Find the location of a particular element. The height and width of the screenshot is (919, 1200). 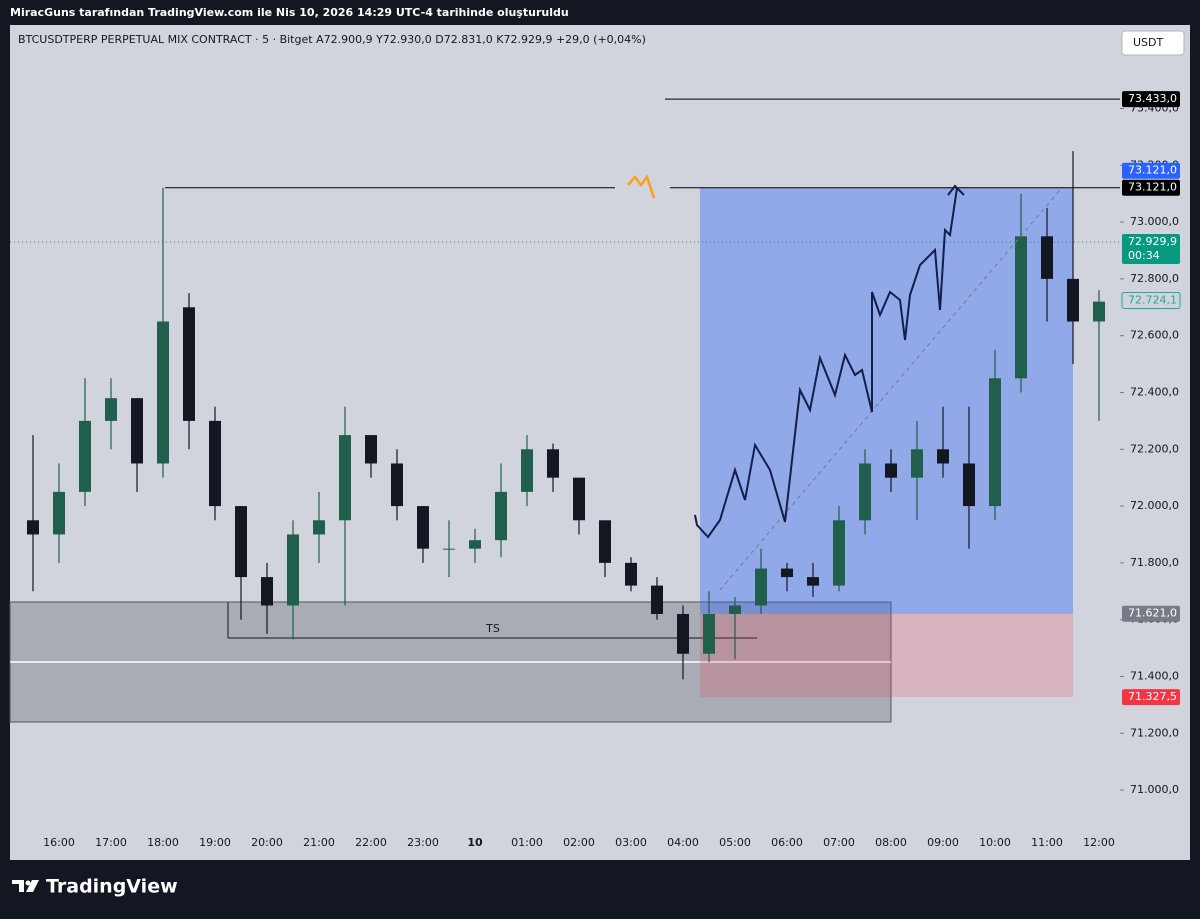

price-label-text: 71.621,0 is located at coordinates (1152, 613).